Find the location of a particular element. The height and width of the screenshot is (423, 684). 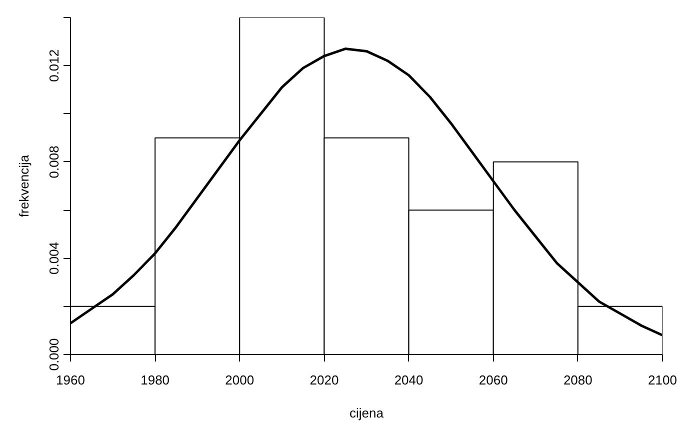

y-tick-label: 0.000 is located at coordinates (54, 354).